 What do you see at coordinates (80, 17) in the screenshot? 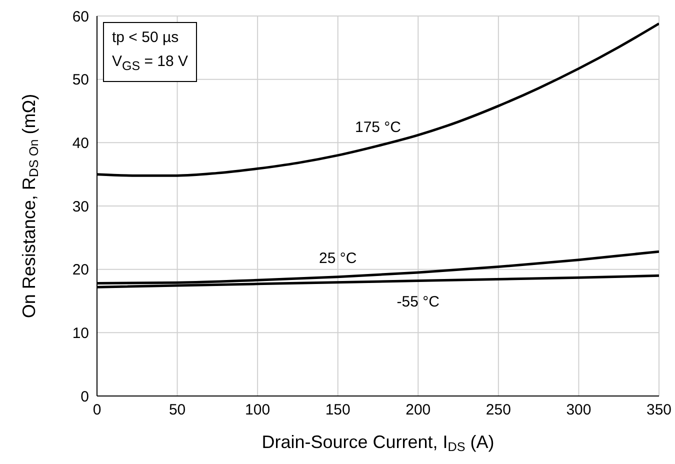
I see `y-tick-label: 60` at bounding box center [80, 17].